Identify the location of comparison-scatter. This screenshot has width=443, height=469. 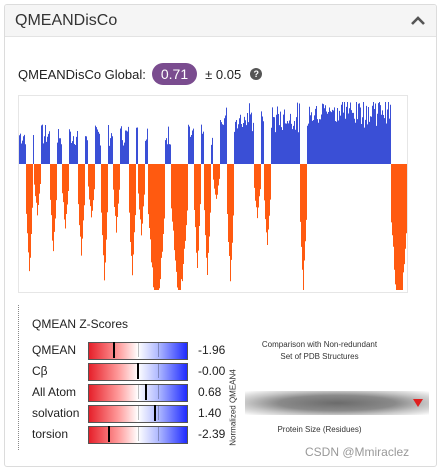
(337, 403).